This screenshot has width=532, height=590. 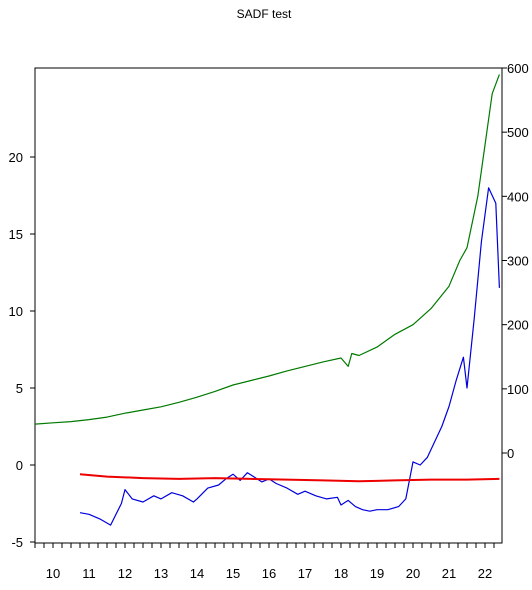 What do you see at coordinates (377, 573) in the screenshot?
I see `x-tick-label: 19` at bounding box center [377, 573].